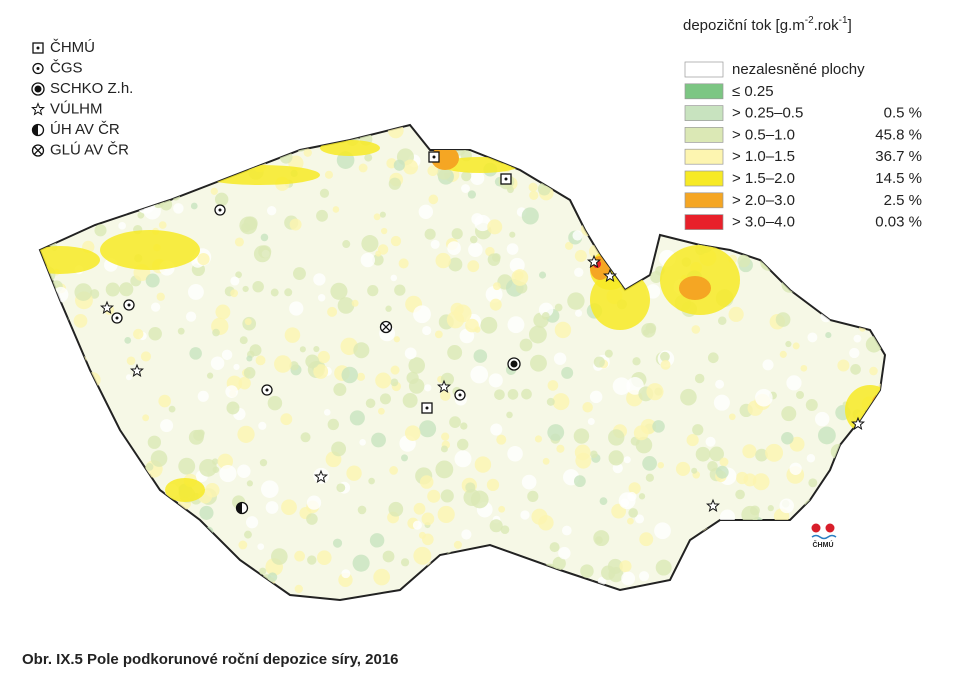 The image size is (975, 695). What do you see at coordinates (903, 200) in the screenshot?
I see `legend-share: 2.5 %` at bounding box center [903, 200].